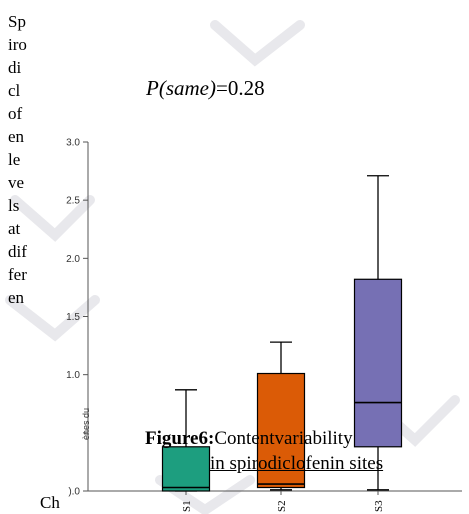  Describe the element at coordinates (73, 317) in the screenshot. I see `y-tick-label: 1.5` at that location.